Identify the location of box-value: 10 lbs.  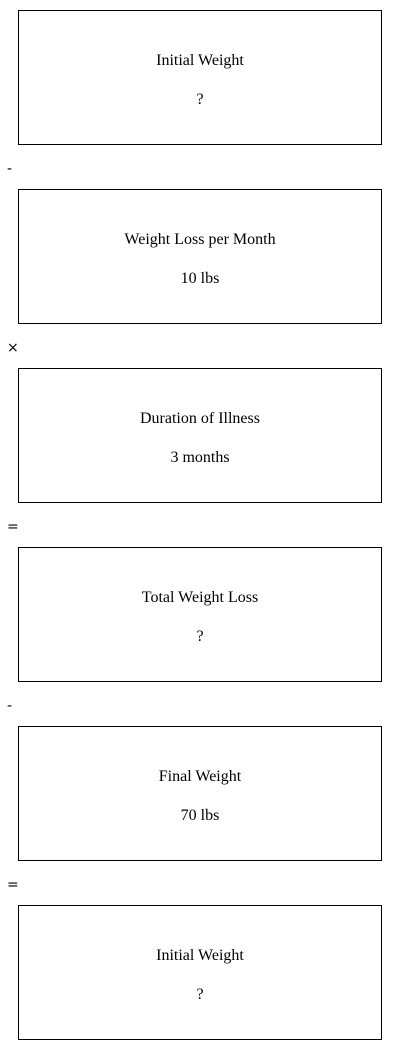
(200, 278).